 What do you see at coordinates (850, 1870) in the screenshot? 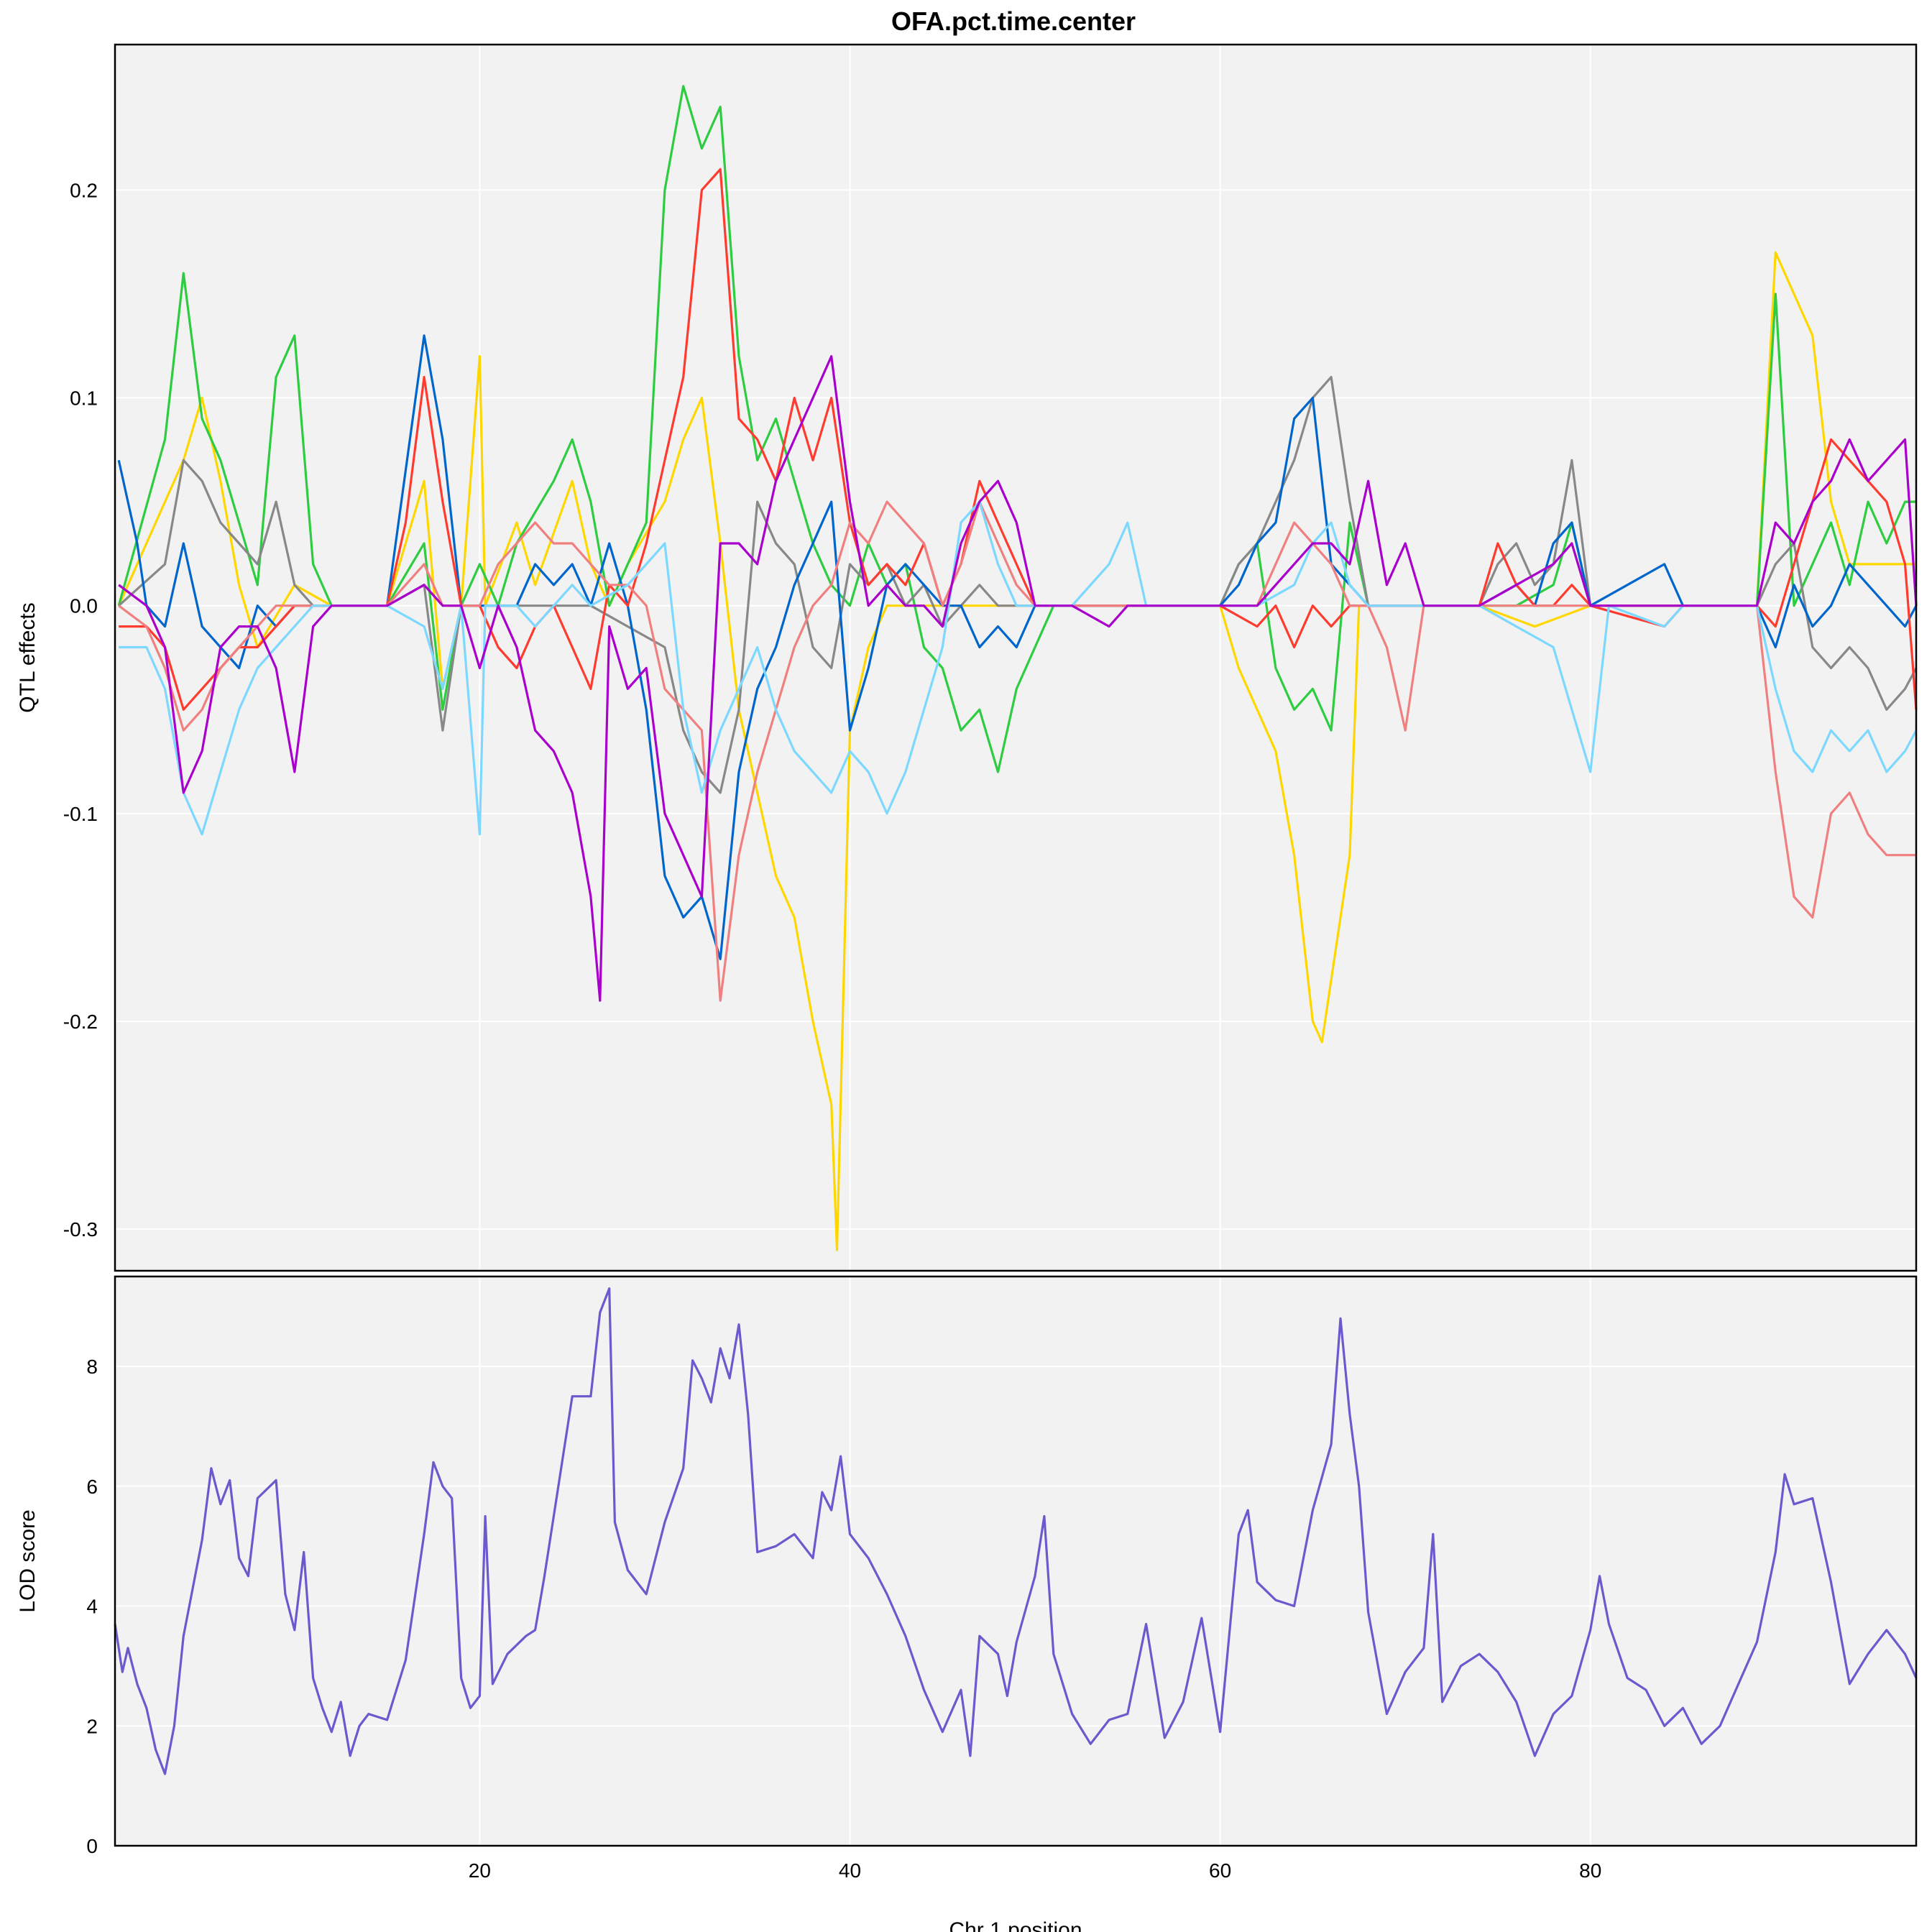
I see `x-tick-label: 40` at bounding box center [850, 1870].